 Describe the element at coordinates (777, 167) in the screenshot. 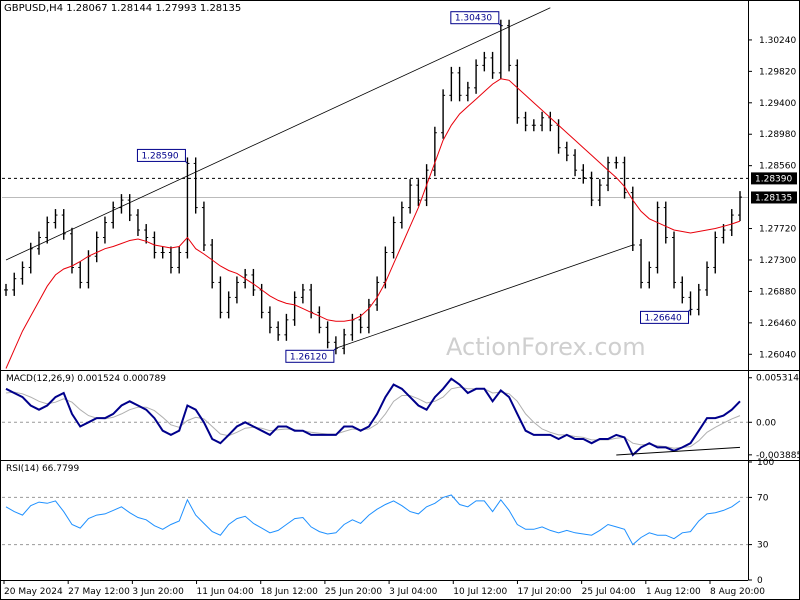

I see `price-tick-label: 1.28560` at that location.